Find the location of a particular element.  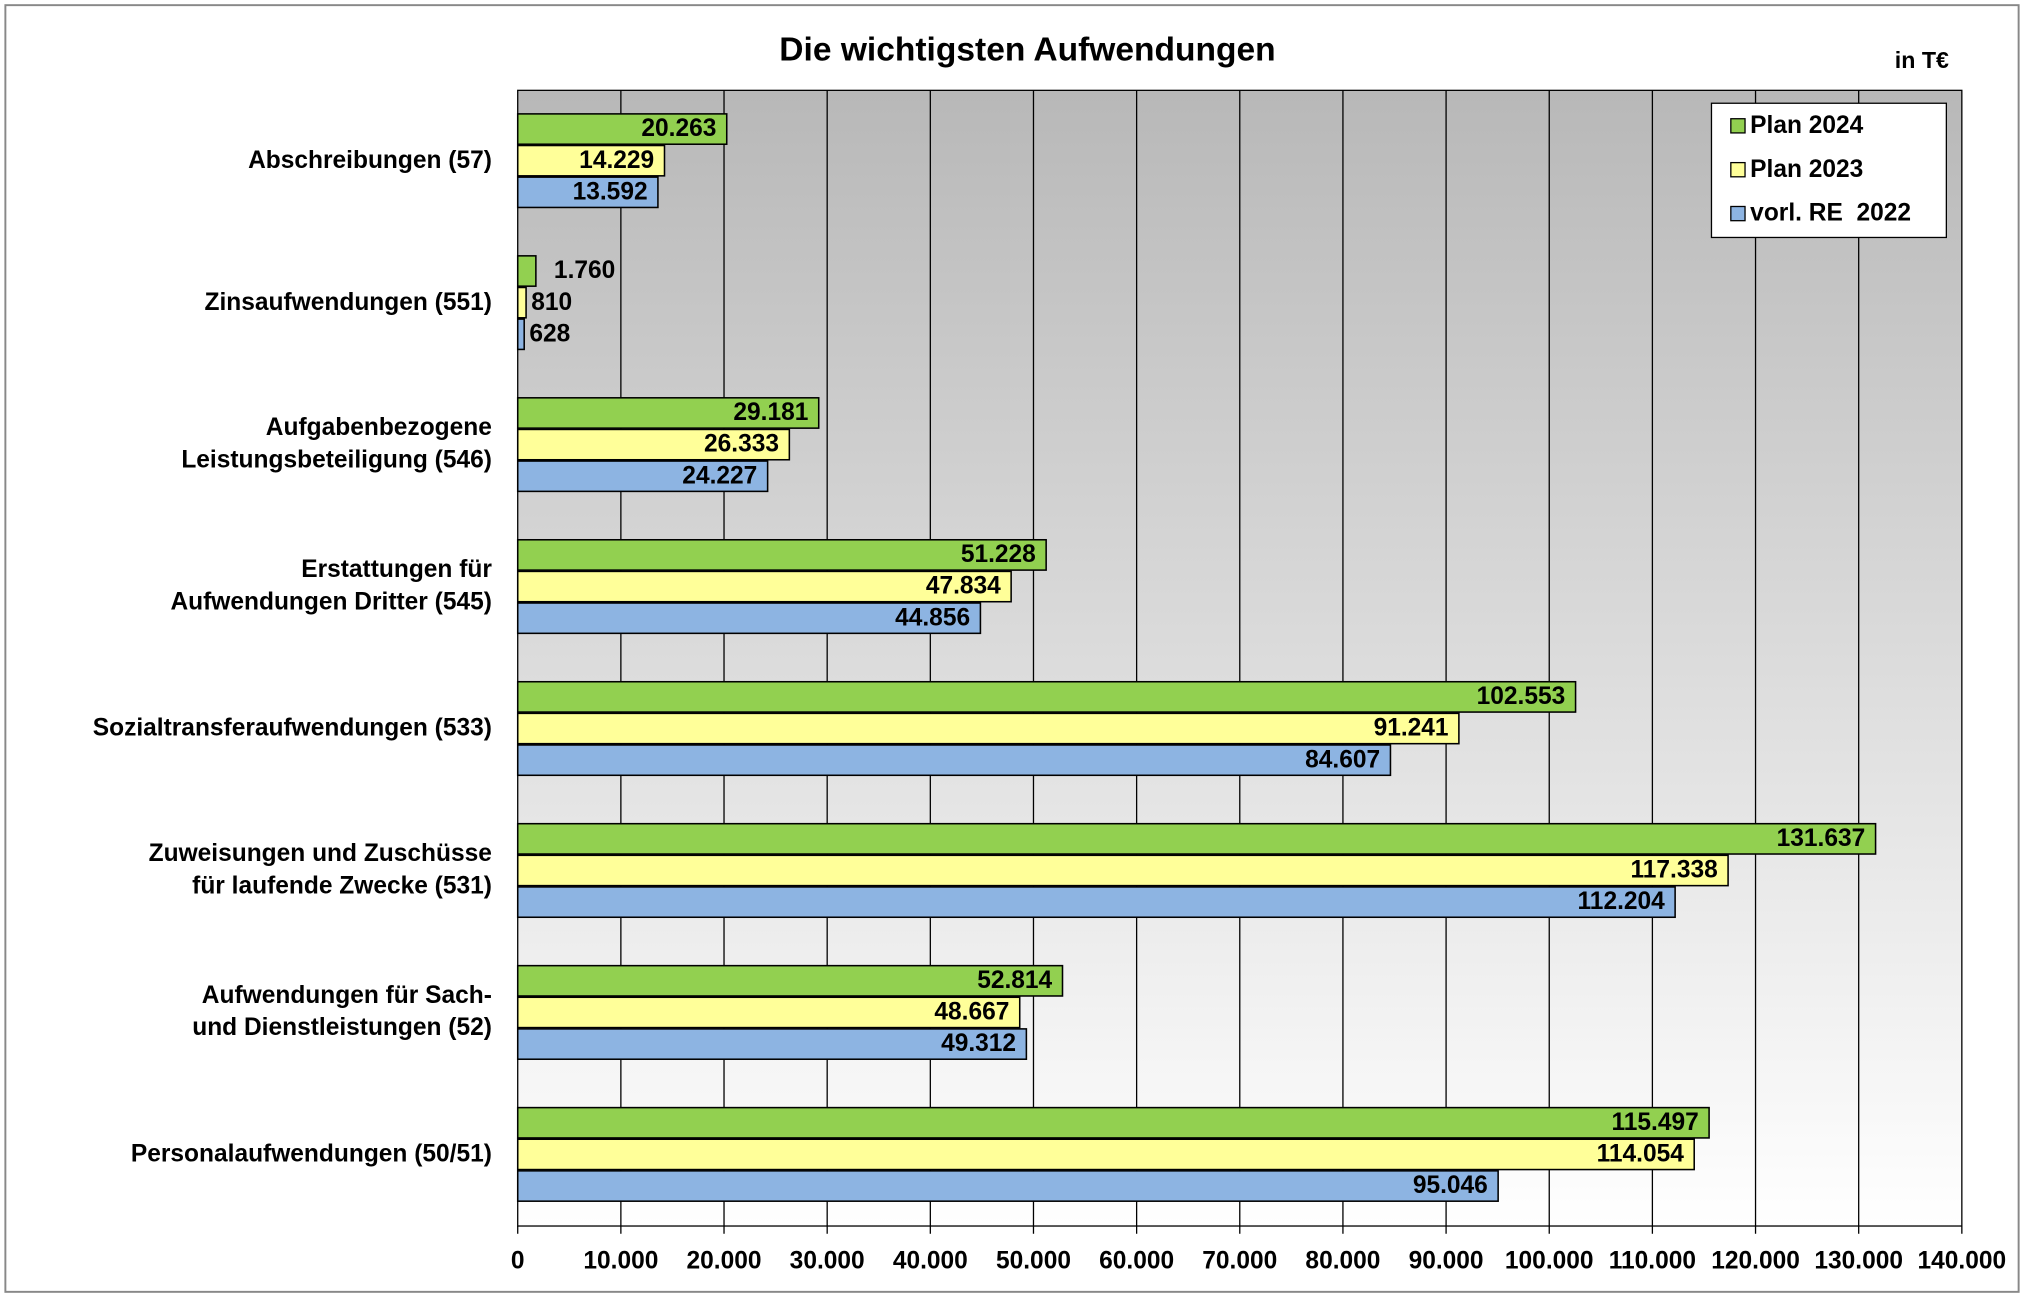

data-label: 91.241 is located at coordinates (1411, 728).